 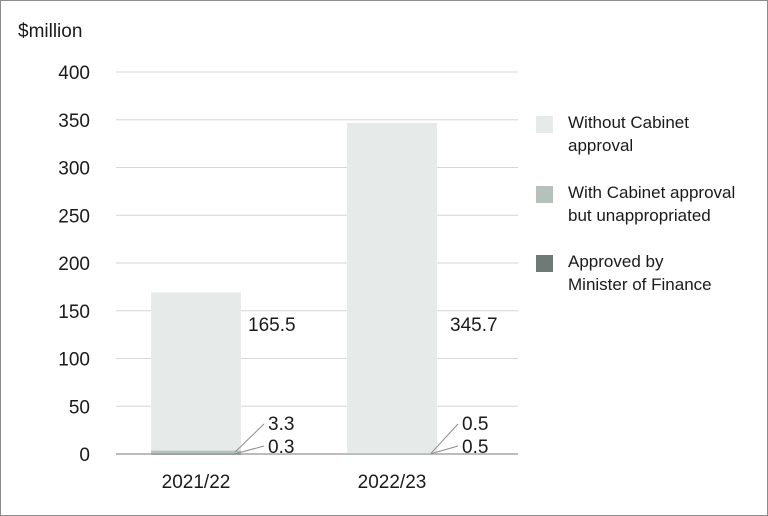 What do you see at coordinates (640, 284) in the screenshot?
I see `legend-label: Minister of Finance` at bounding box center [640, 284].